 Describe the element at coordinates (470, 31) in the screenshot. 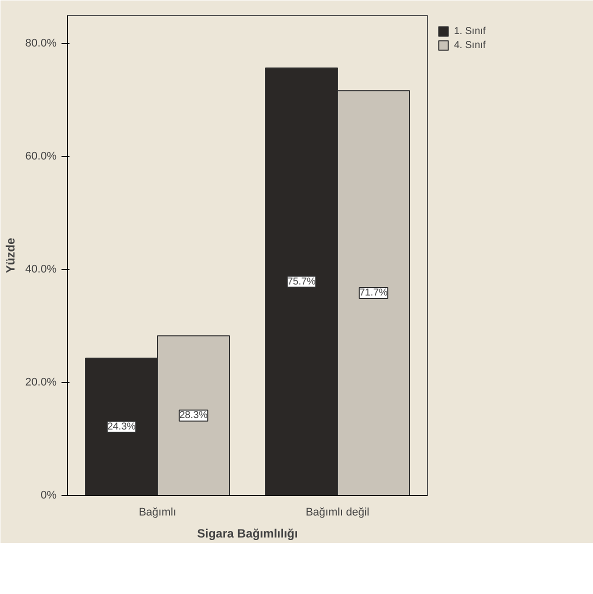

I see `legend-label: 1. Sınıf` at that location.